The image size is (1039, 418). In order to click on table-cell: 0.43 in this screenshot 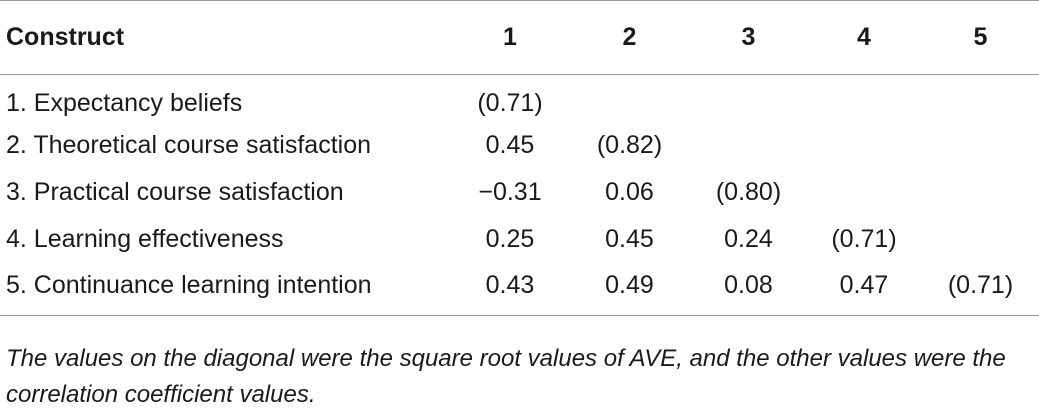, I will do `click(510, 289)`.